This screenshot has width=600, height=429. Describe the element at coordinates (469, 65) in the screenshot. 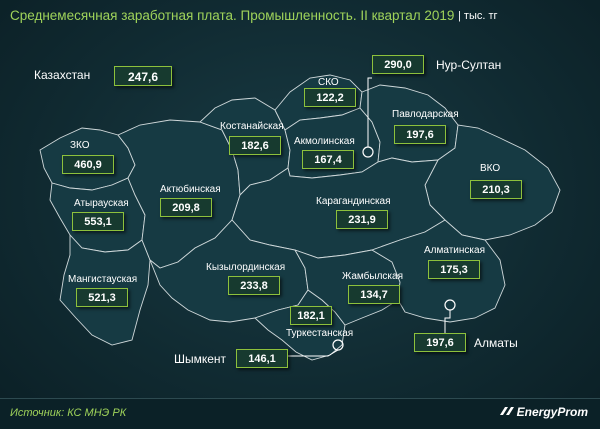

I see `nursultan-label: Нур-Султан` at that location.